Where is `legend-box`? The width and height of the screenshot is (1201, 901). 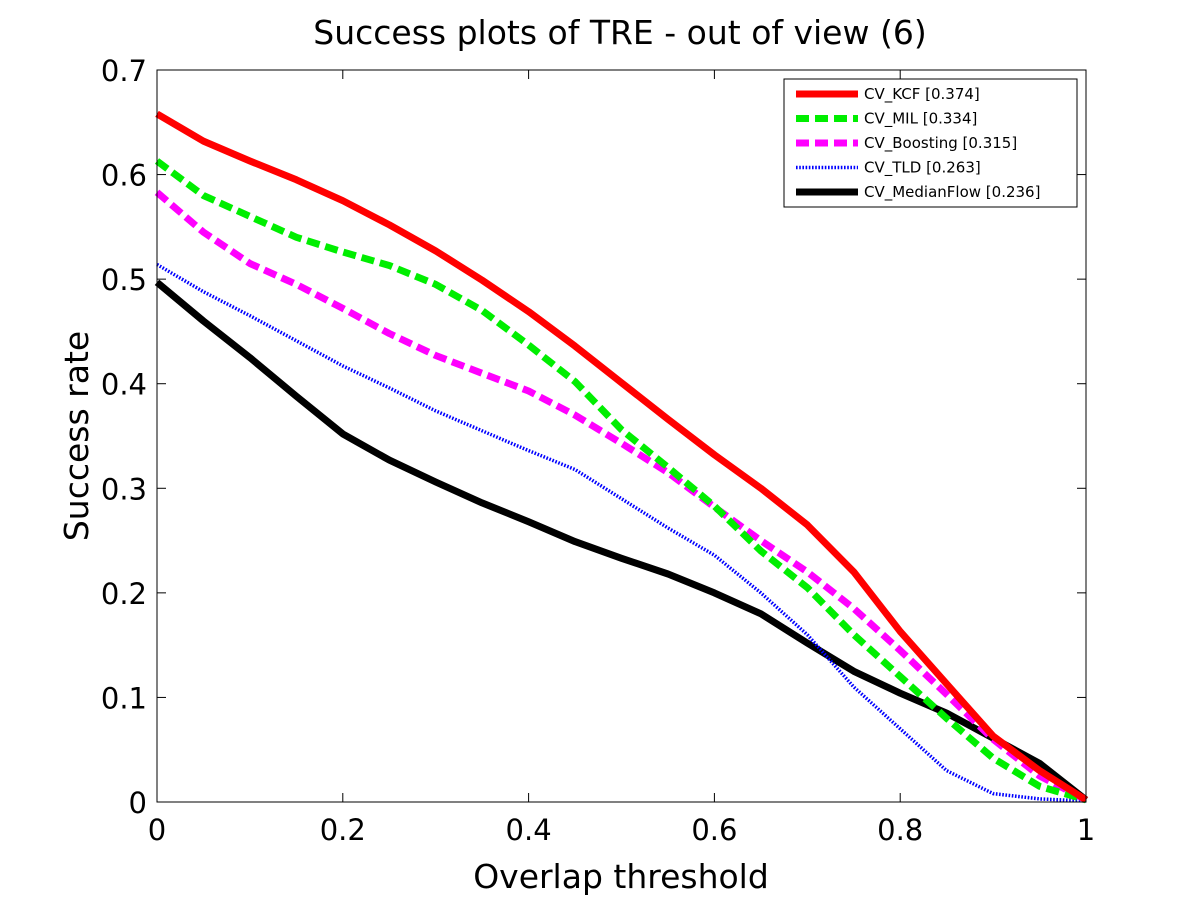
legend-box is located at coordinates (930, 143).